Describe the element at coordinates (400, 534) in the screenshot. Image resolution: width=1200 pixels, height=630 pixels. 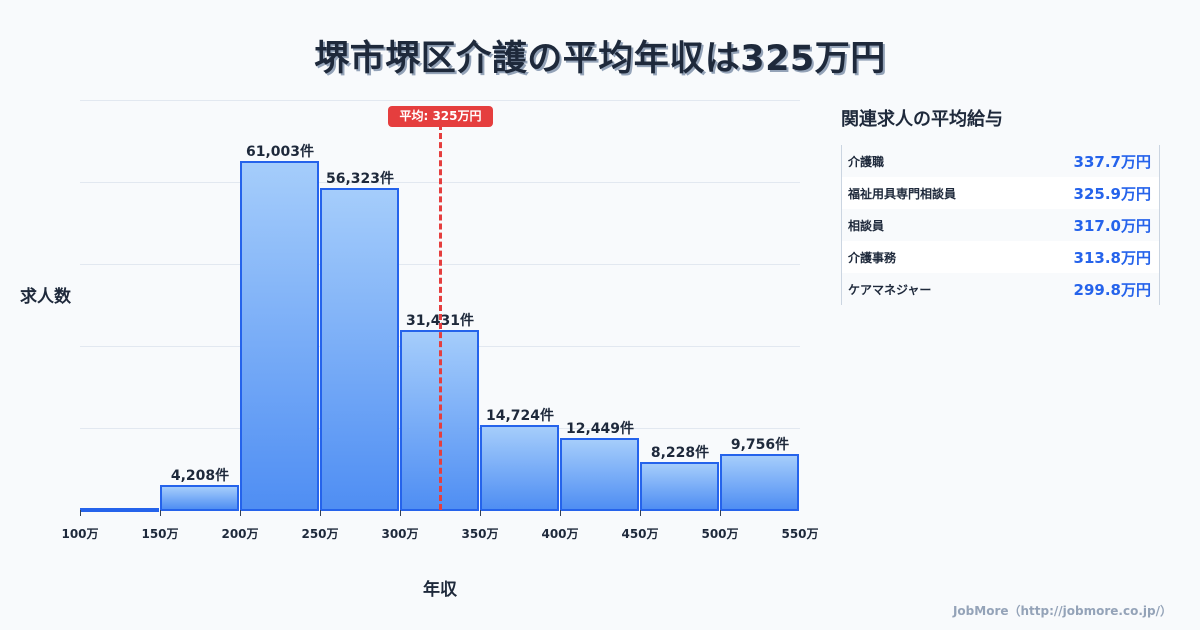
I see `x-tick-label: 300万` at that location.